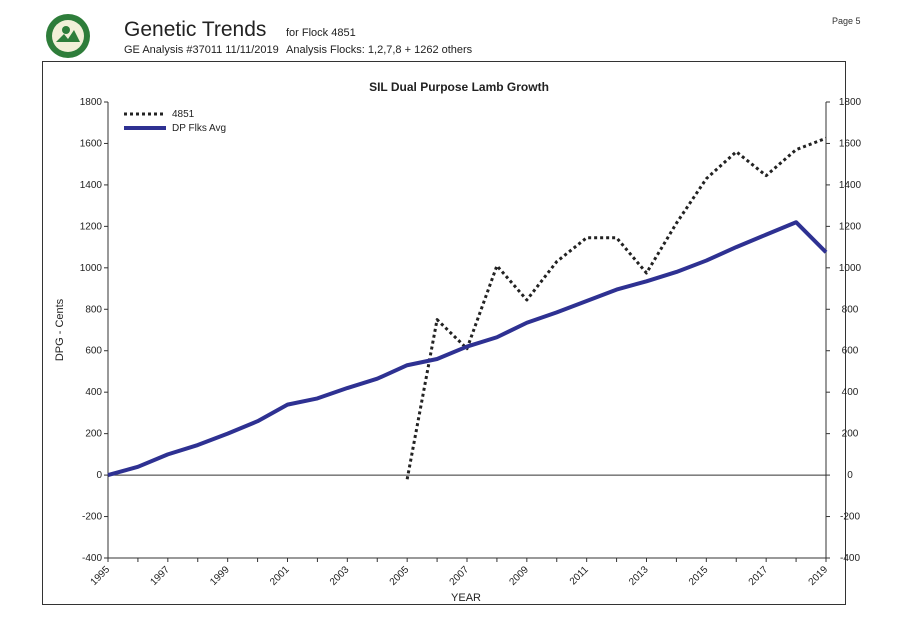  What do you see at coordinates (91, 185) in the screenshot?
I see `y-tick-label-left: 1400` at bounding box center [91, 185].